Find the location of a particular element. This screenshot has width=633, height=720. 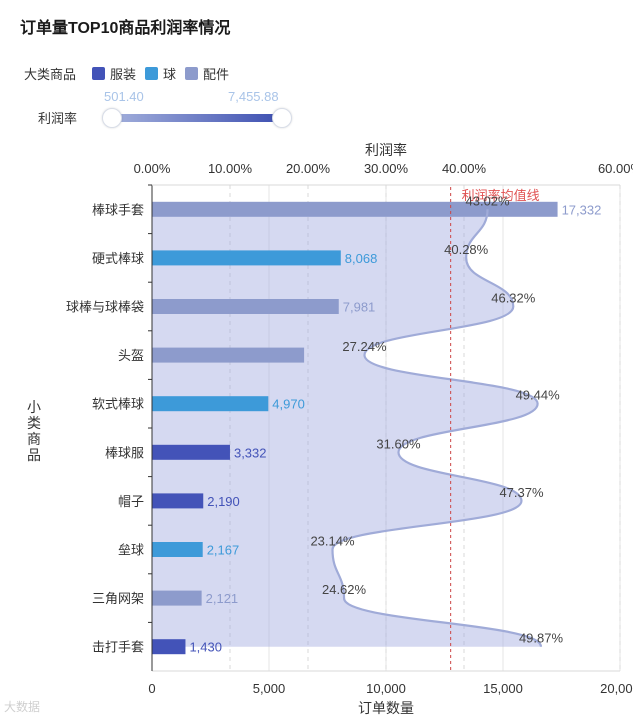

bar-value-label: 8,068 is located at coordinates (361, 258).